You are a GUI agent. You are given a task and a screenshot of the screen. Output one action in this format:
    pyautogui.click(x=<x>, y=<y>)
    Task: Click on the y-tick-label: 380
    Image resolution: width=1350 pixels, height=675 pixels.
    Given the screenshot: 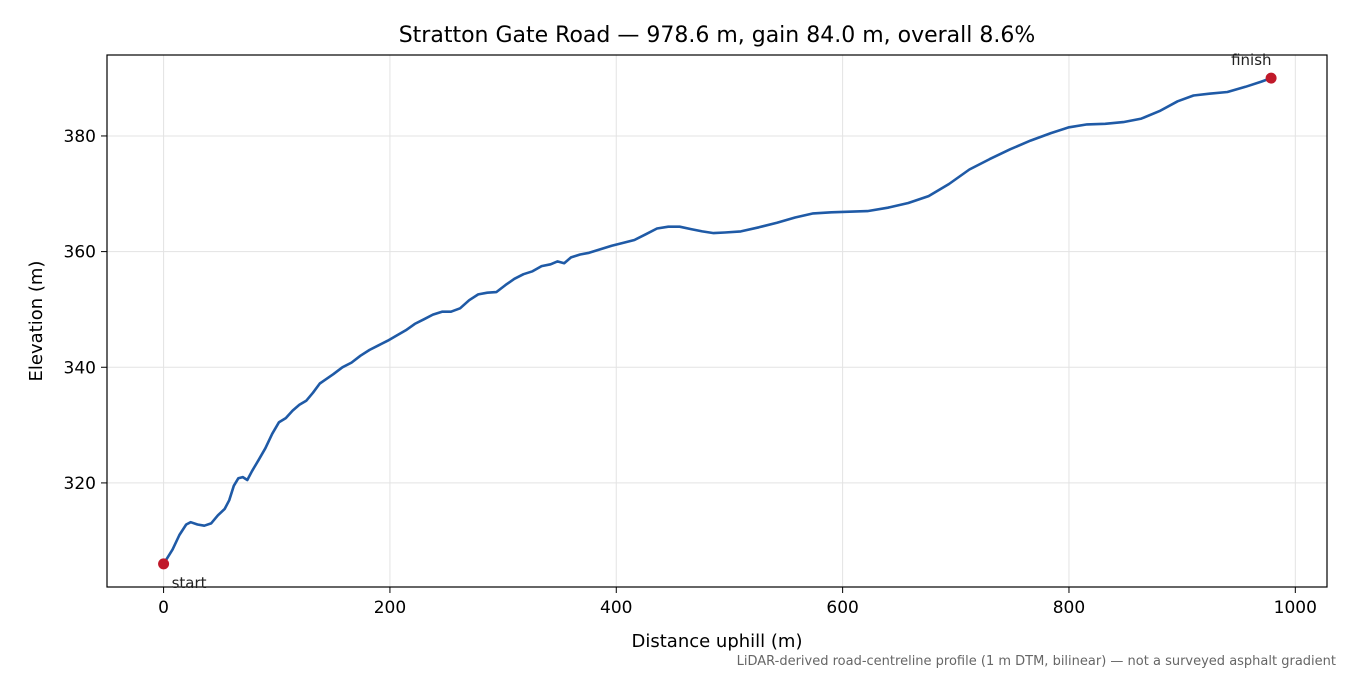 What is the action you would take?
    pyautogui.click(x=80, y=137)
    